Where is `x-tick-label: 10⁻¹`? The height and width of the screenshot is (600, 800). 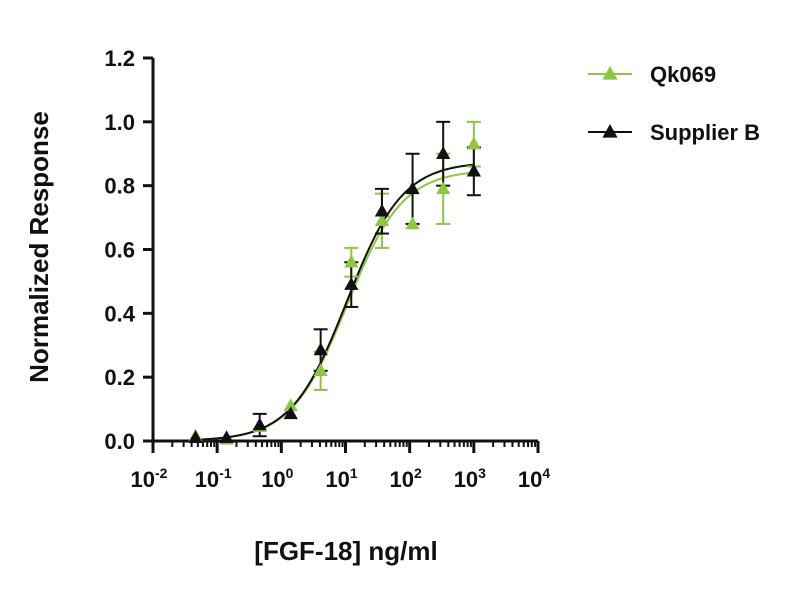
x-tick-label: 10⁻¹ is located at coordinates (213, 478).